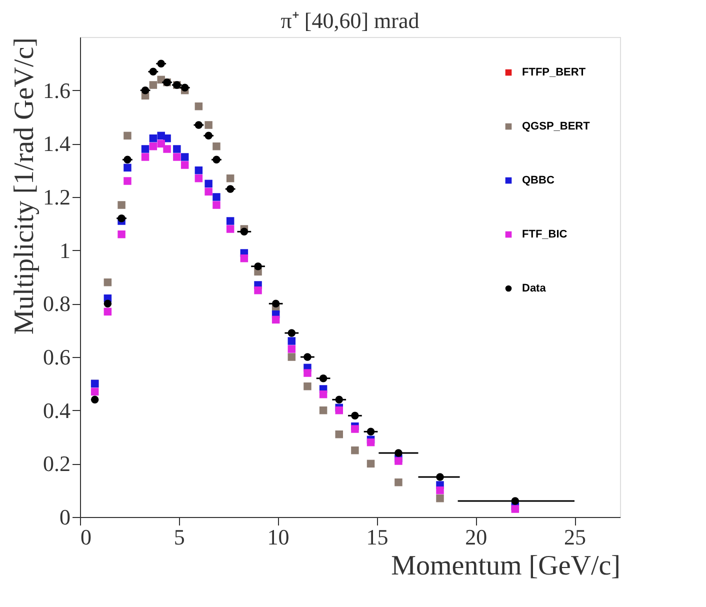  I want to click on x-tick-label: 5, so click(179, 537).